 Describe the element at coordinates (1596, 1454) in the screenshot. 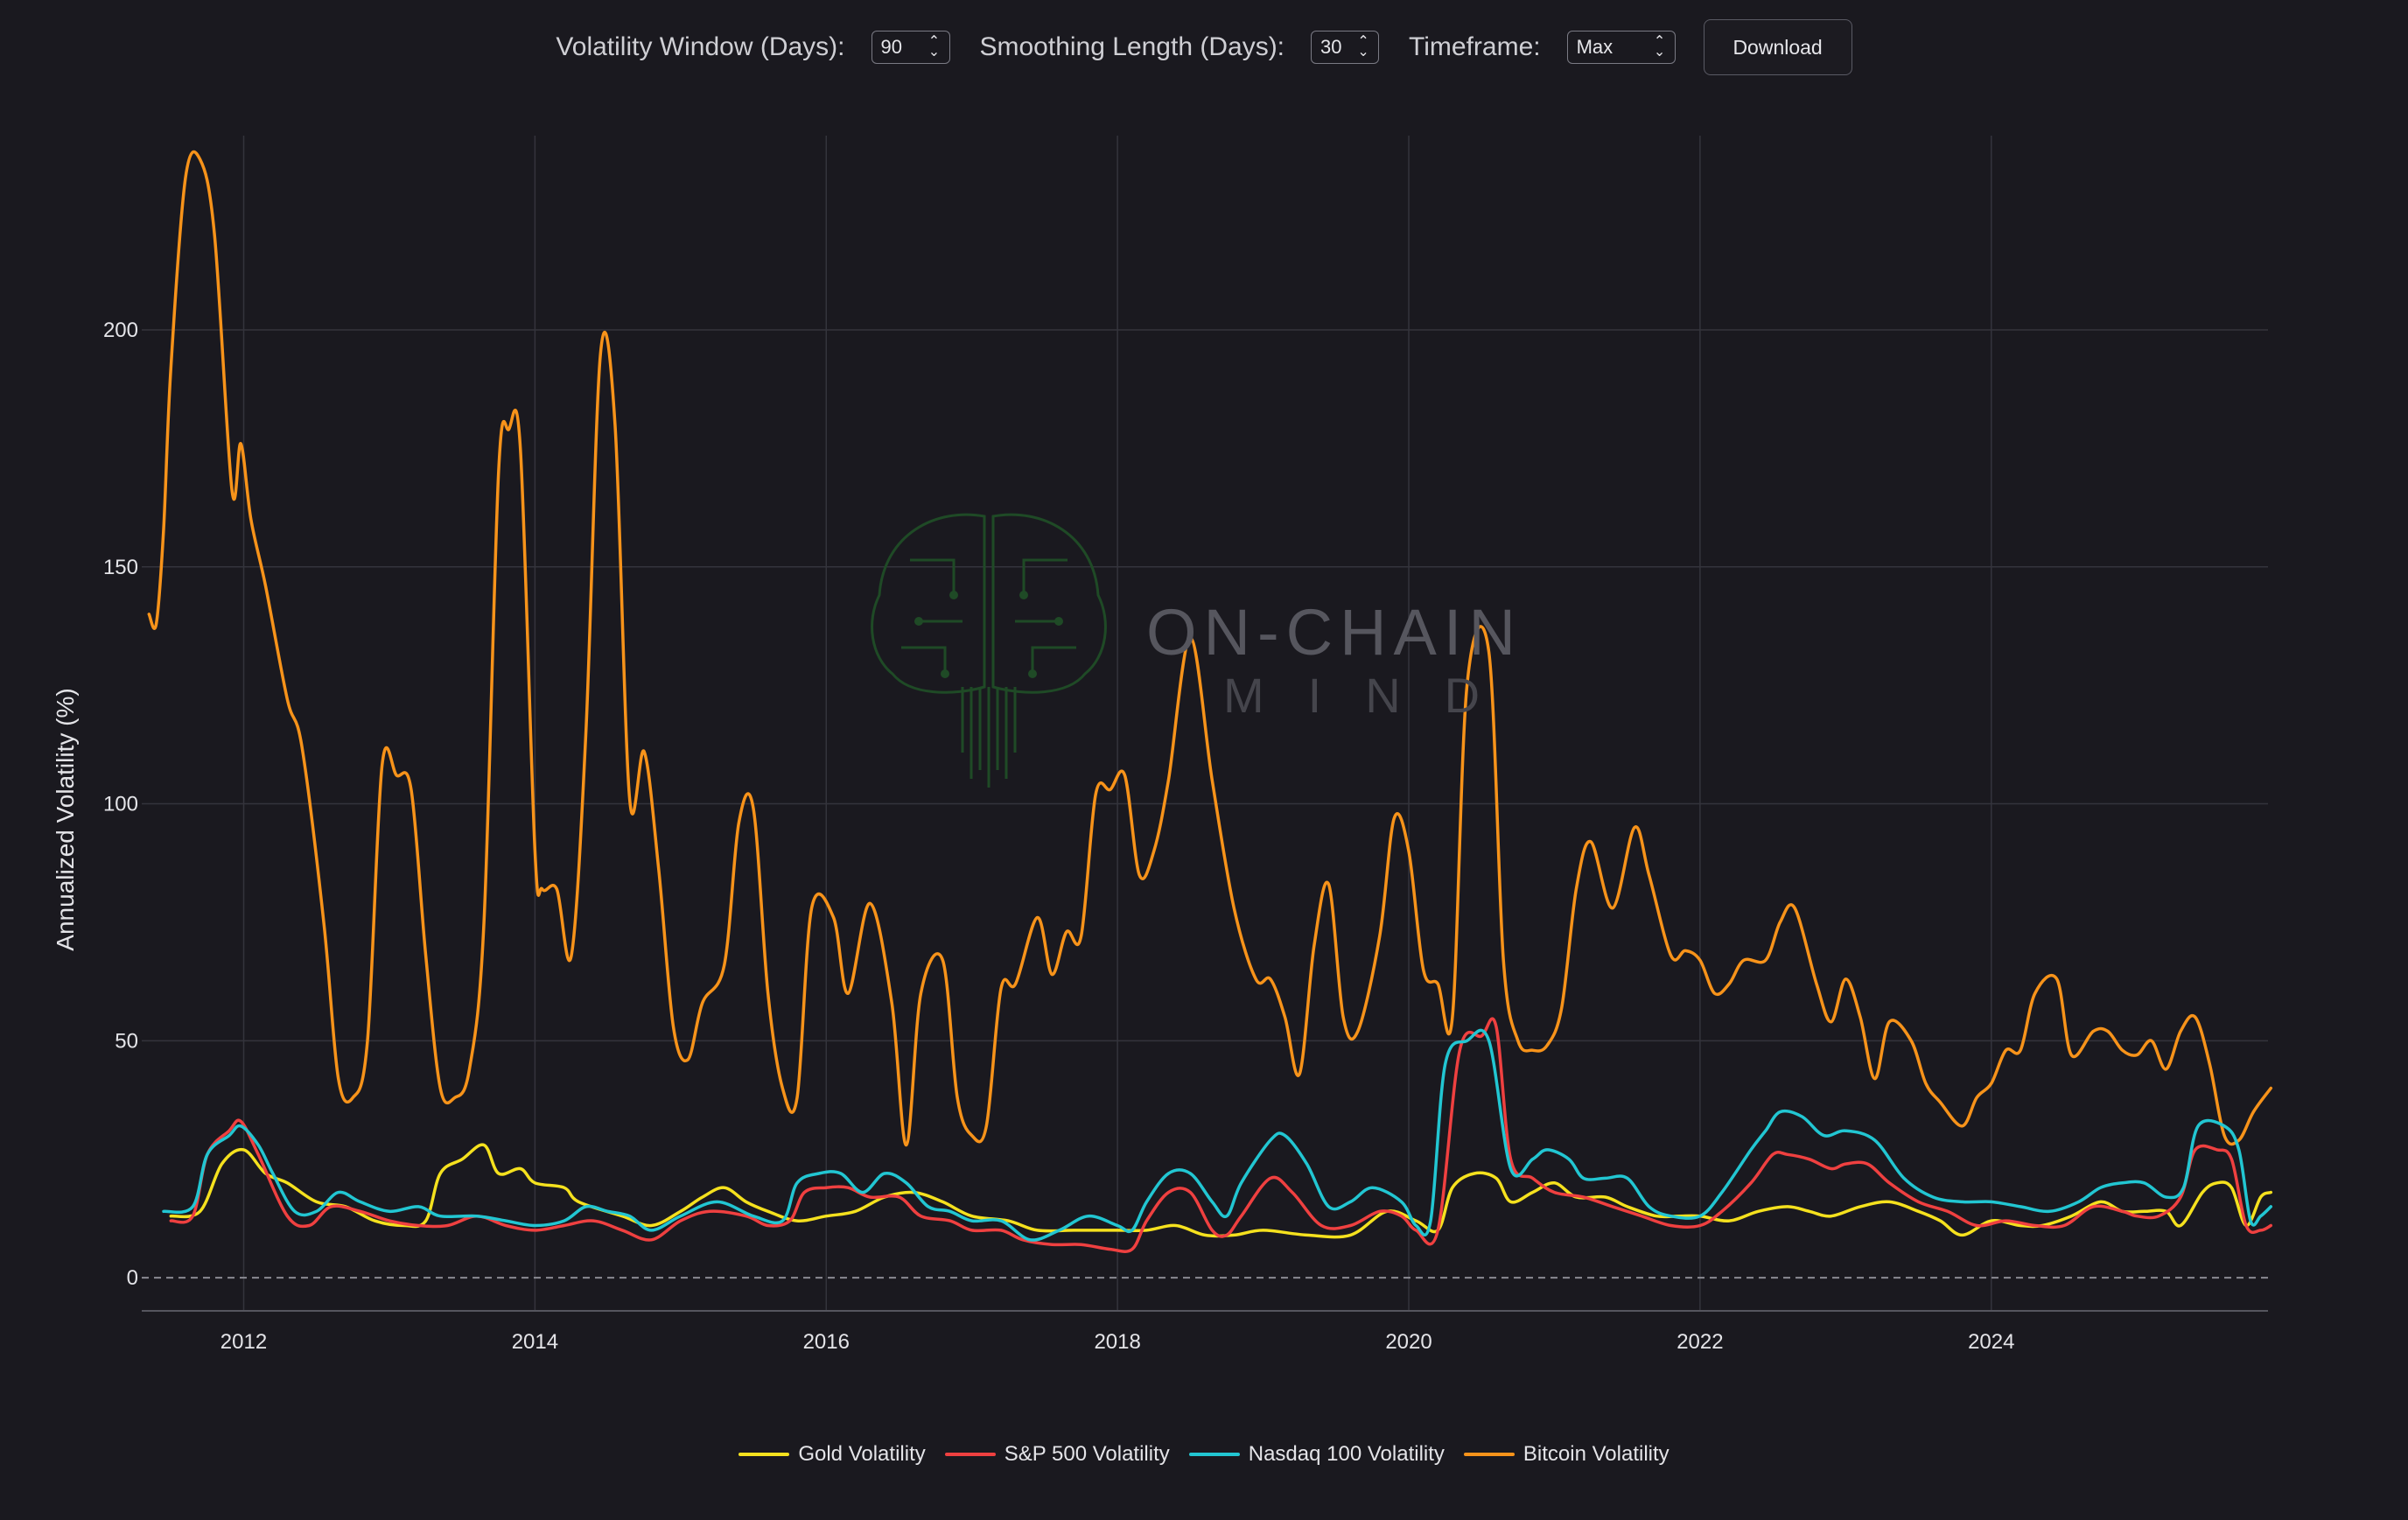

I see `legend-label-bitcoin: Bitcoin Volatility` at that location.